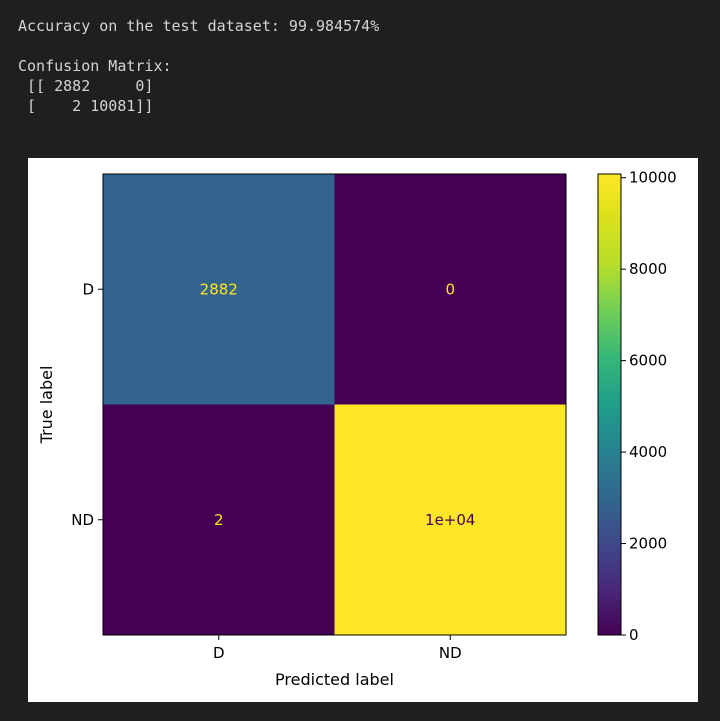 The width and height of the screenshot is (720, 721). What do you see at coordinates (219, 653) in the screenshot?
I see `x-tick-label: D` at bounding box center [219, 653].